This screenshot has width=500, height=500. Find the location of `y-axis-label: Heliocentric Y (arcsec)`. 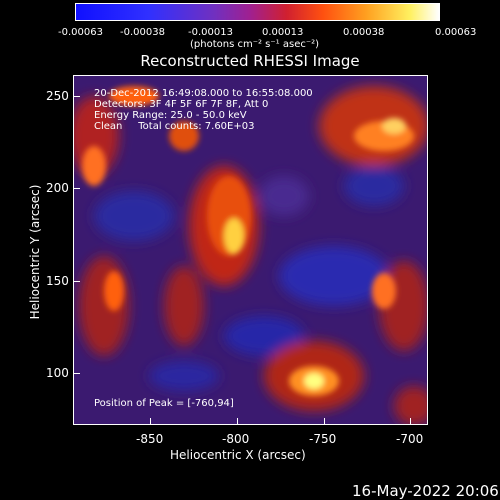

y-axis-label: Heliocentric Y (arcsec) is located at coordinates (35, 252).